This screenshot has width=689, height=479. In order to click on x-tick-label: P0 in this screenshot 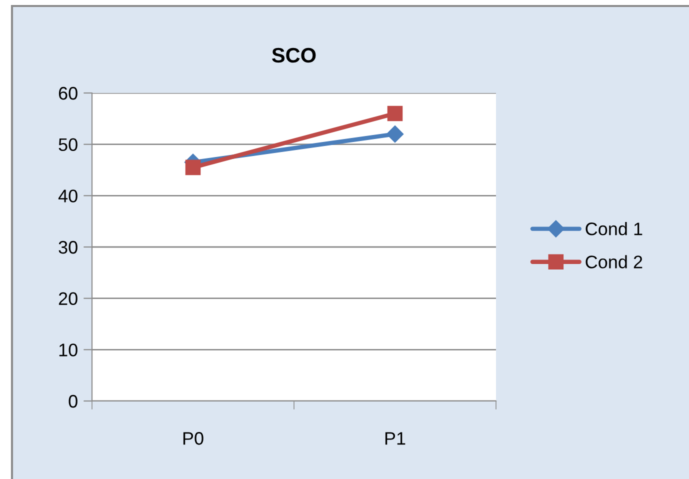, I will do `click(193, 438)`.